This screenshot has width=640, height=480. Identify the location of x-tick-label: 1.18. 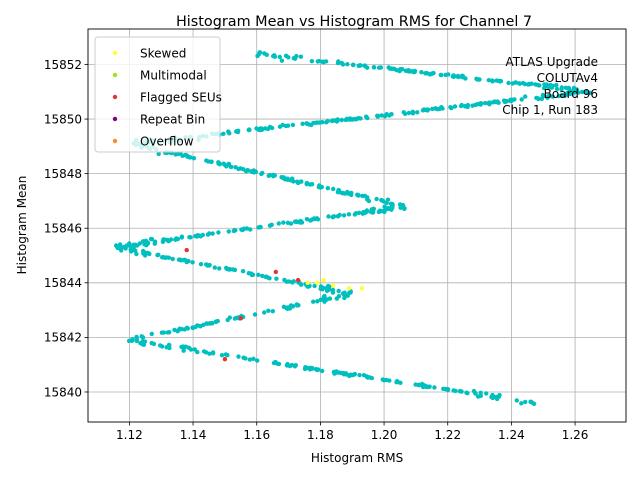
(320, 435).